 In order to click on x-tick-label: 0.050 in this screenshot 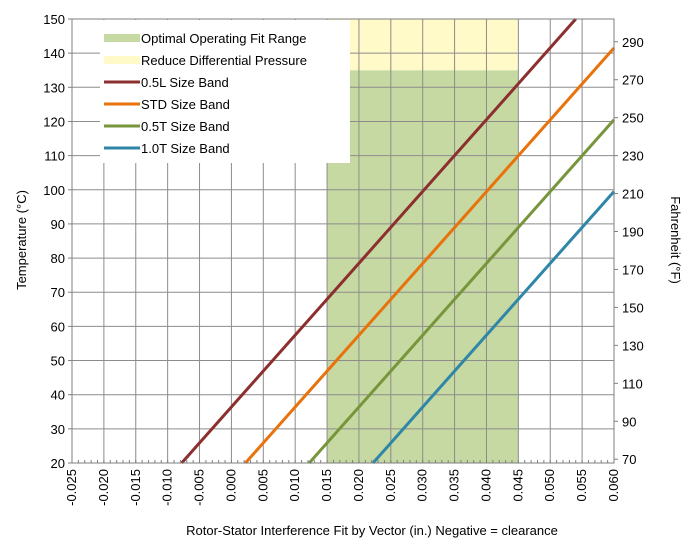, I will do `click(549, 485)`.